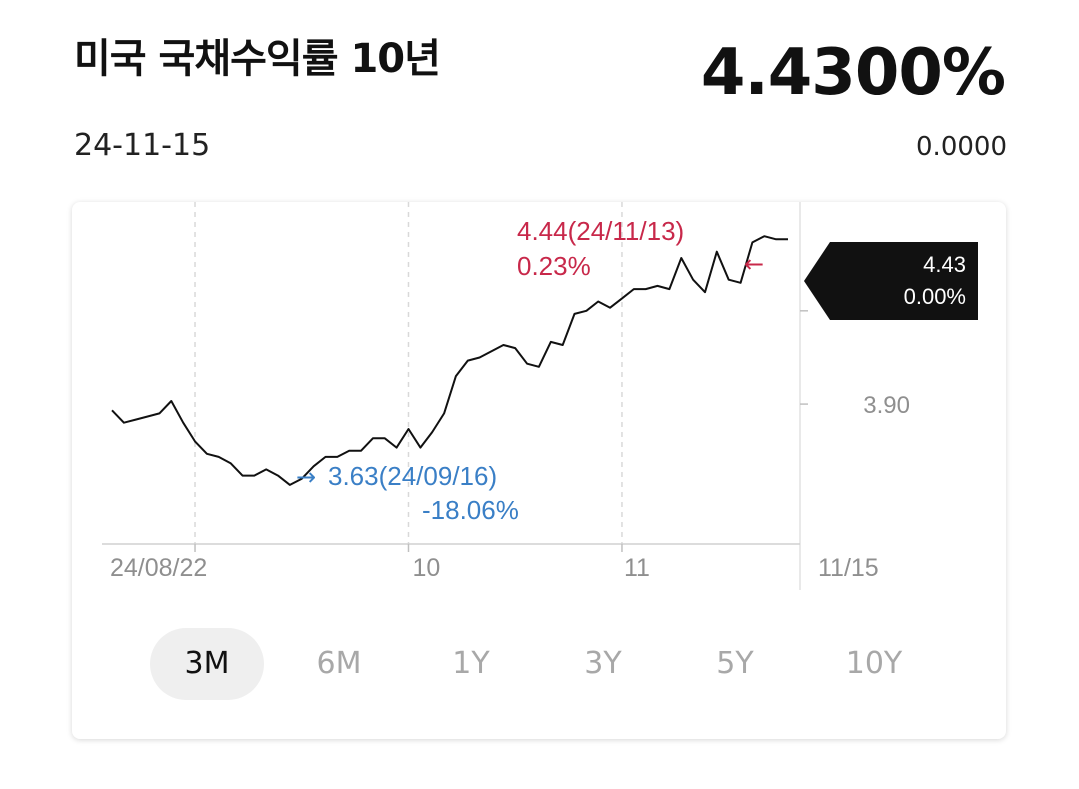 The width and height of the screenshot is (1079, 789). What do you see at coordinates (935, 296) in the screenshot?
I see `current-change: 0.00%` at bounding box center [935, 296].